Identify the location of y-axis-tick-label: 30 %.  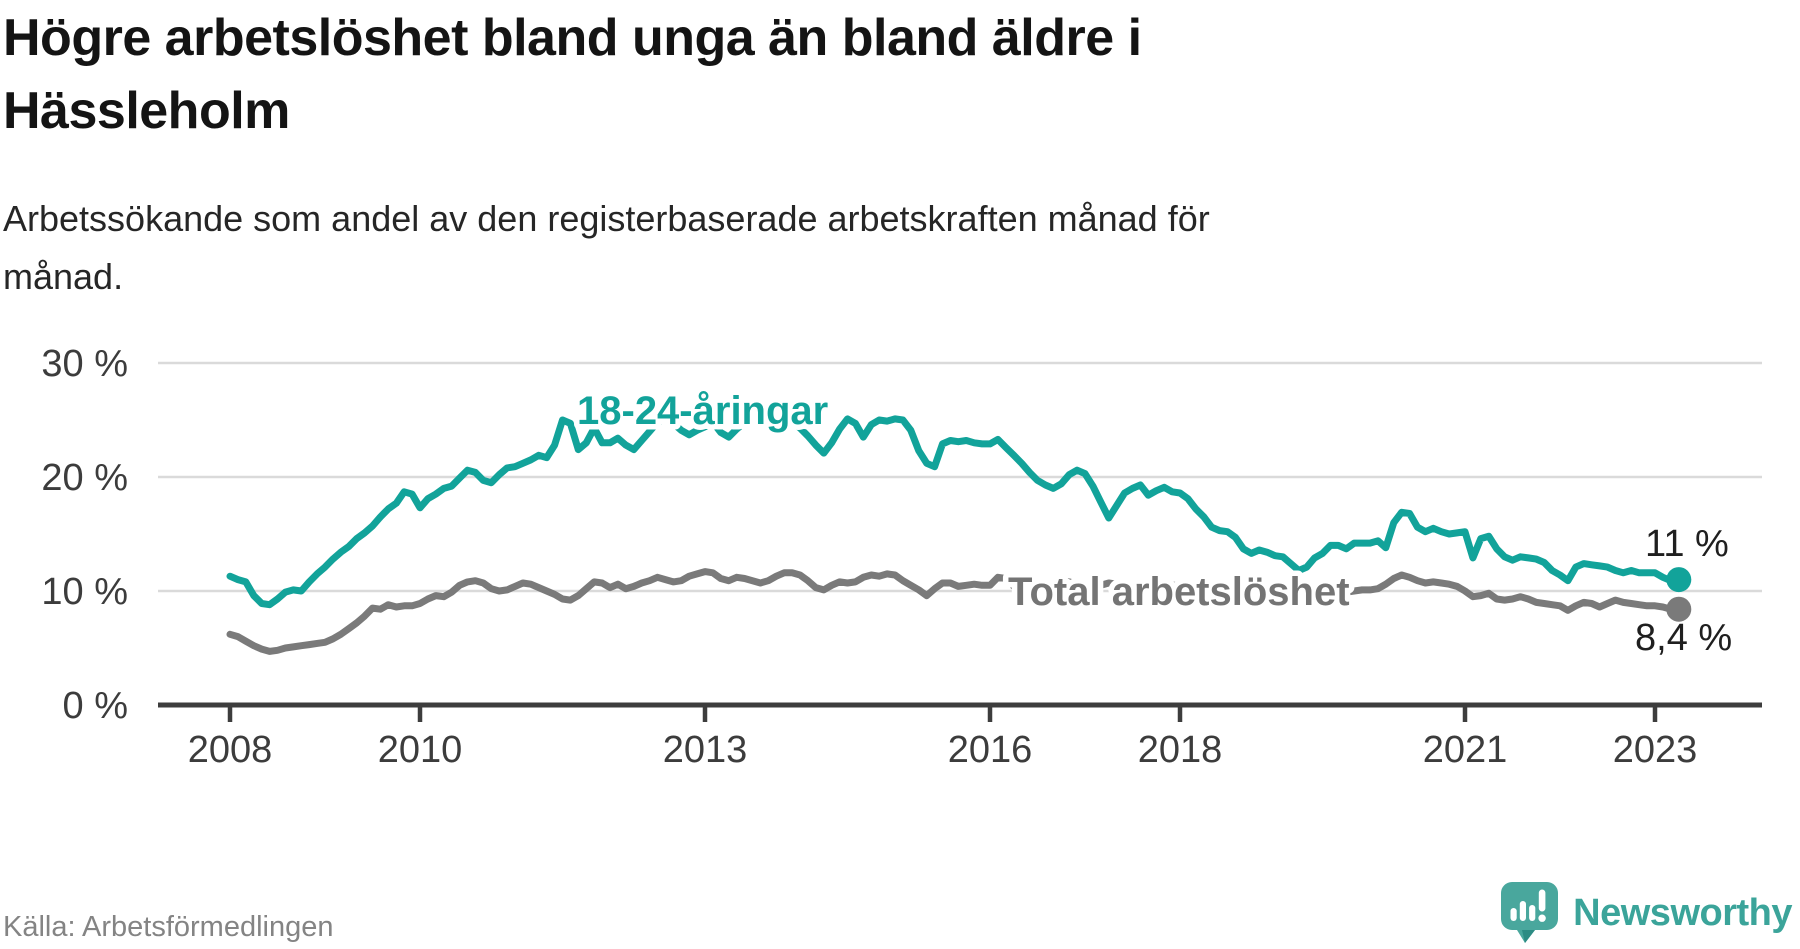
(84, 364).